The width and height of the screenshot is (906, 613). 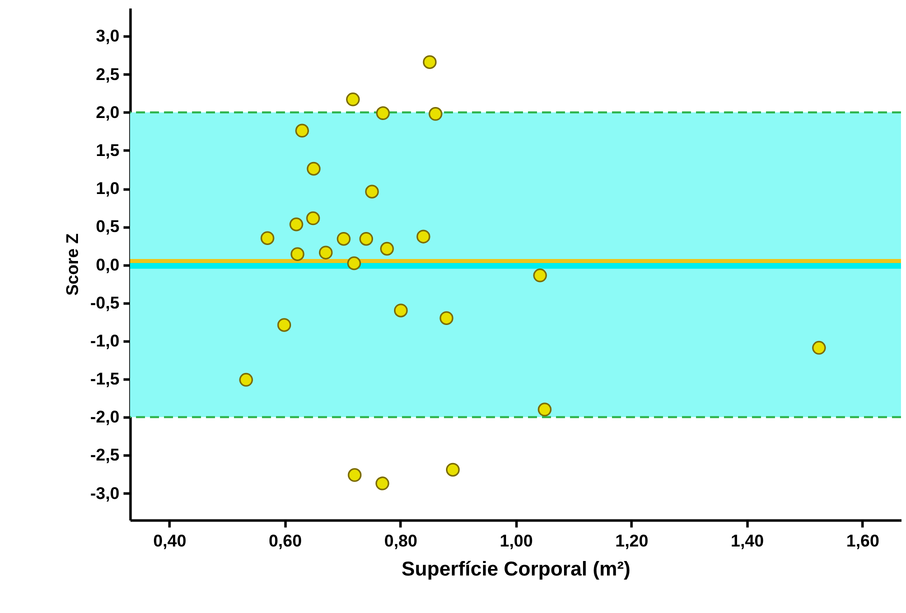 I want to click on y-tick-label: -1,0, so click(x=105, y=340).